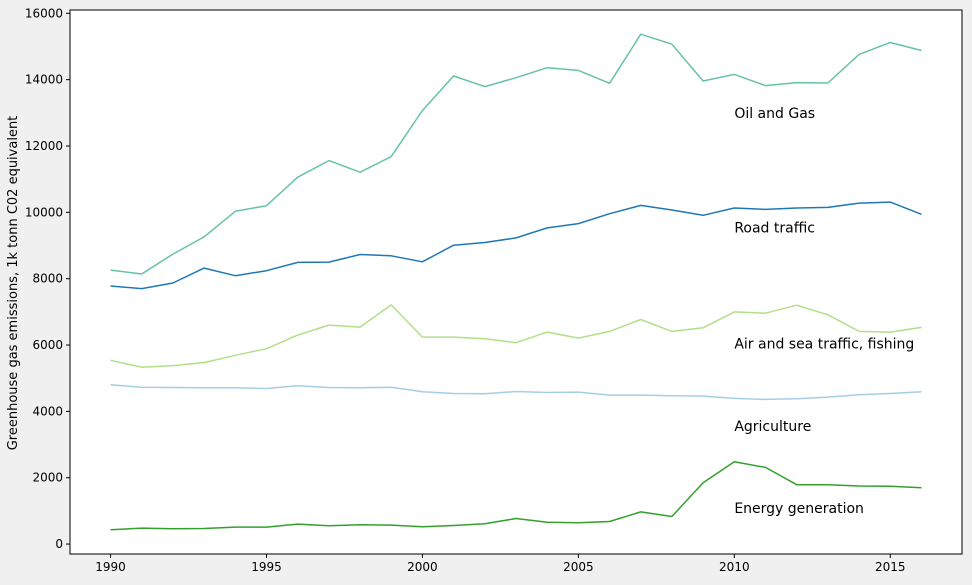 The image size is (972, 585). What do you see at coordinates (44, 80) in the screenshot?
I see `y-tick-label: 14000` at bounding box center [44, 80].